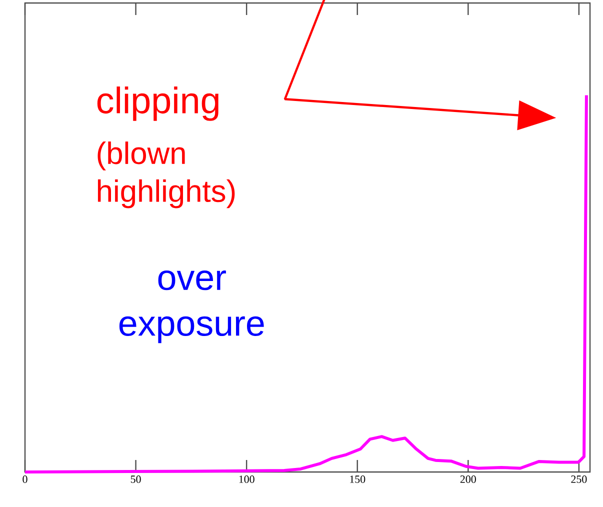  Describe the element at coordinates (358, 479) in the screenshot. I see `x-tick-label: 150` at that location.